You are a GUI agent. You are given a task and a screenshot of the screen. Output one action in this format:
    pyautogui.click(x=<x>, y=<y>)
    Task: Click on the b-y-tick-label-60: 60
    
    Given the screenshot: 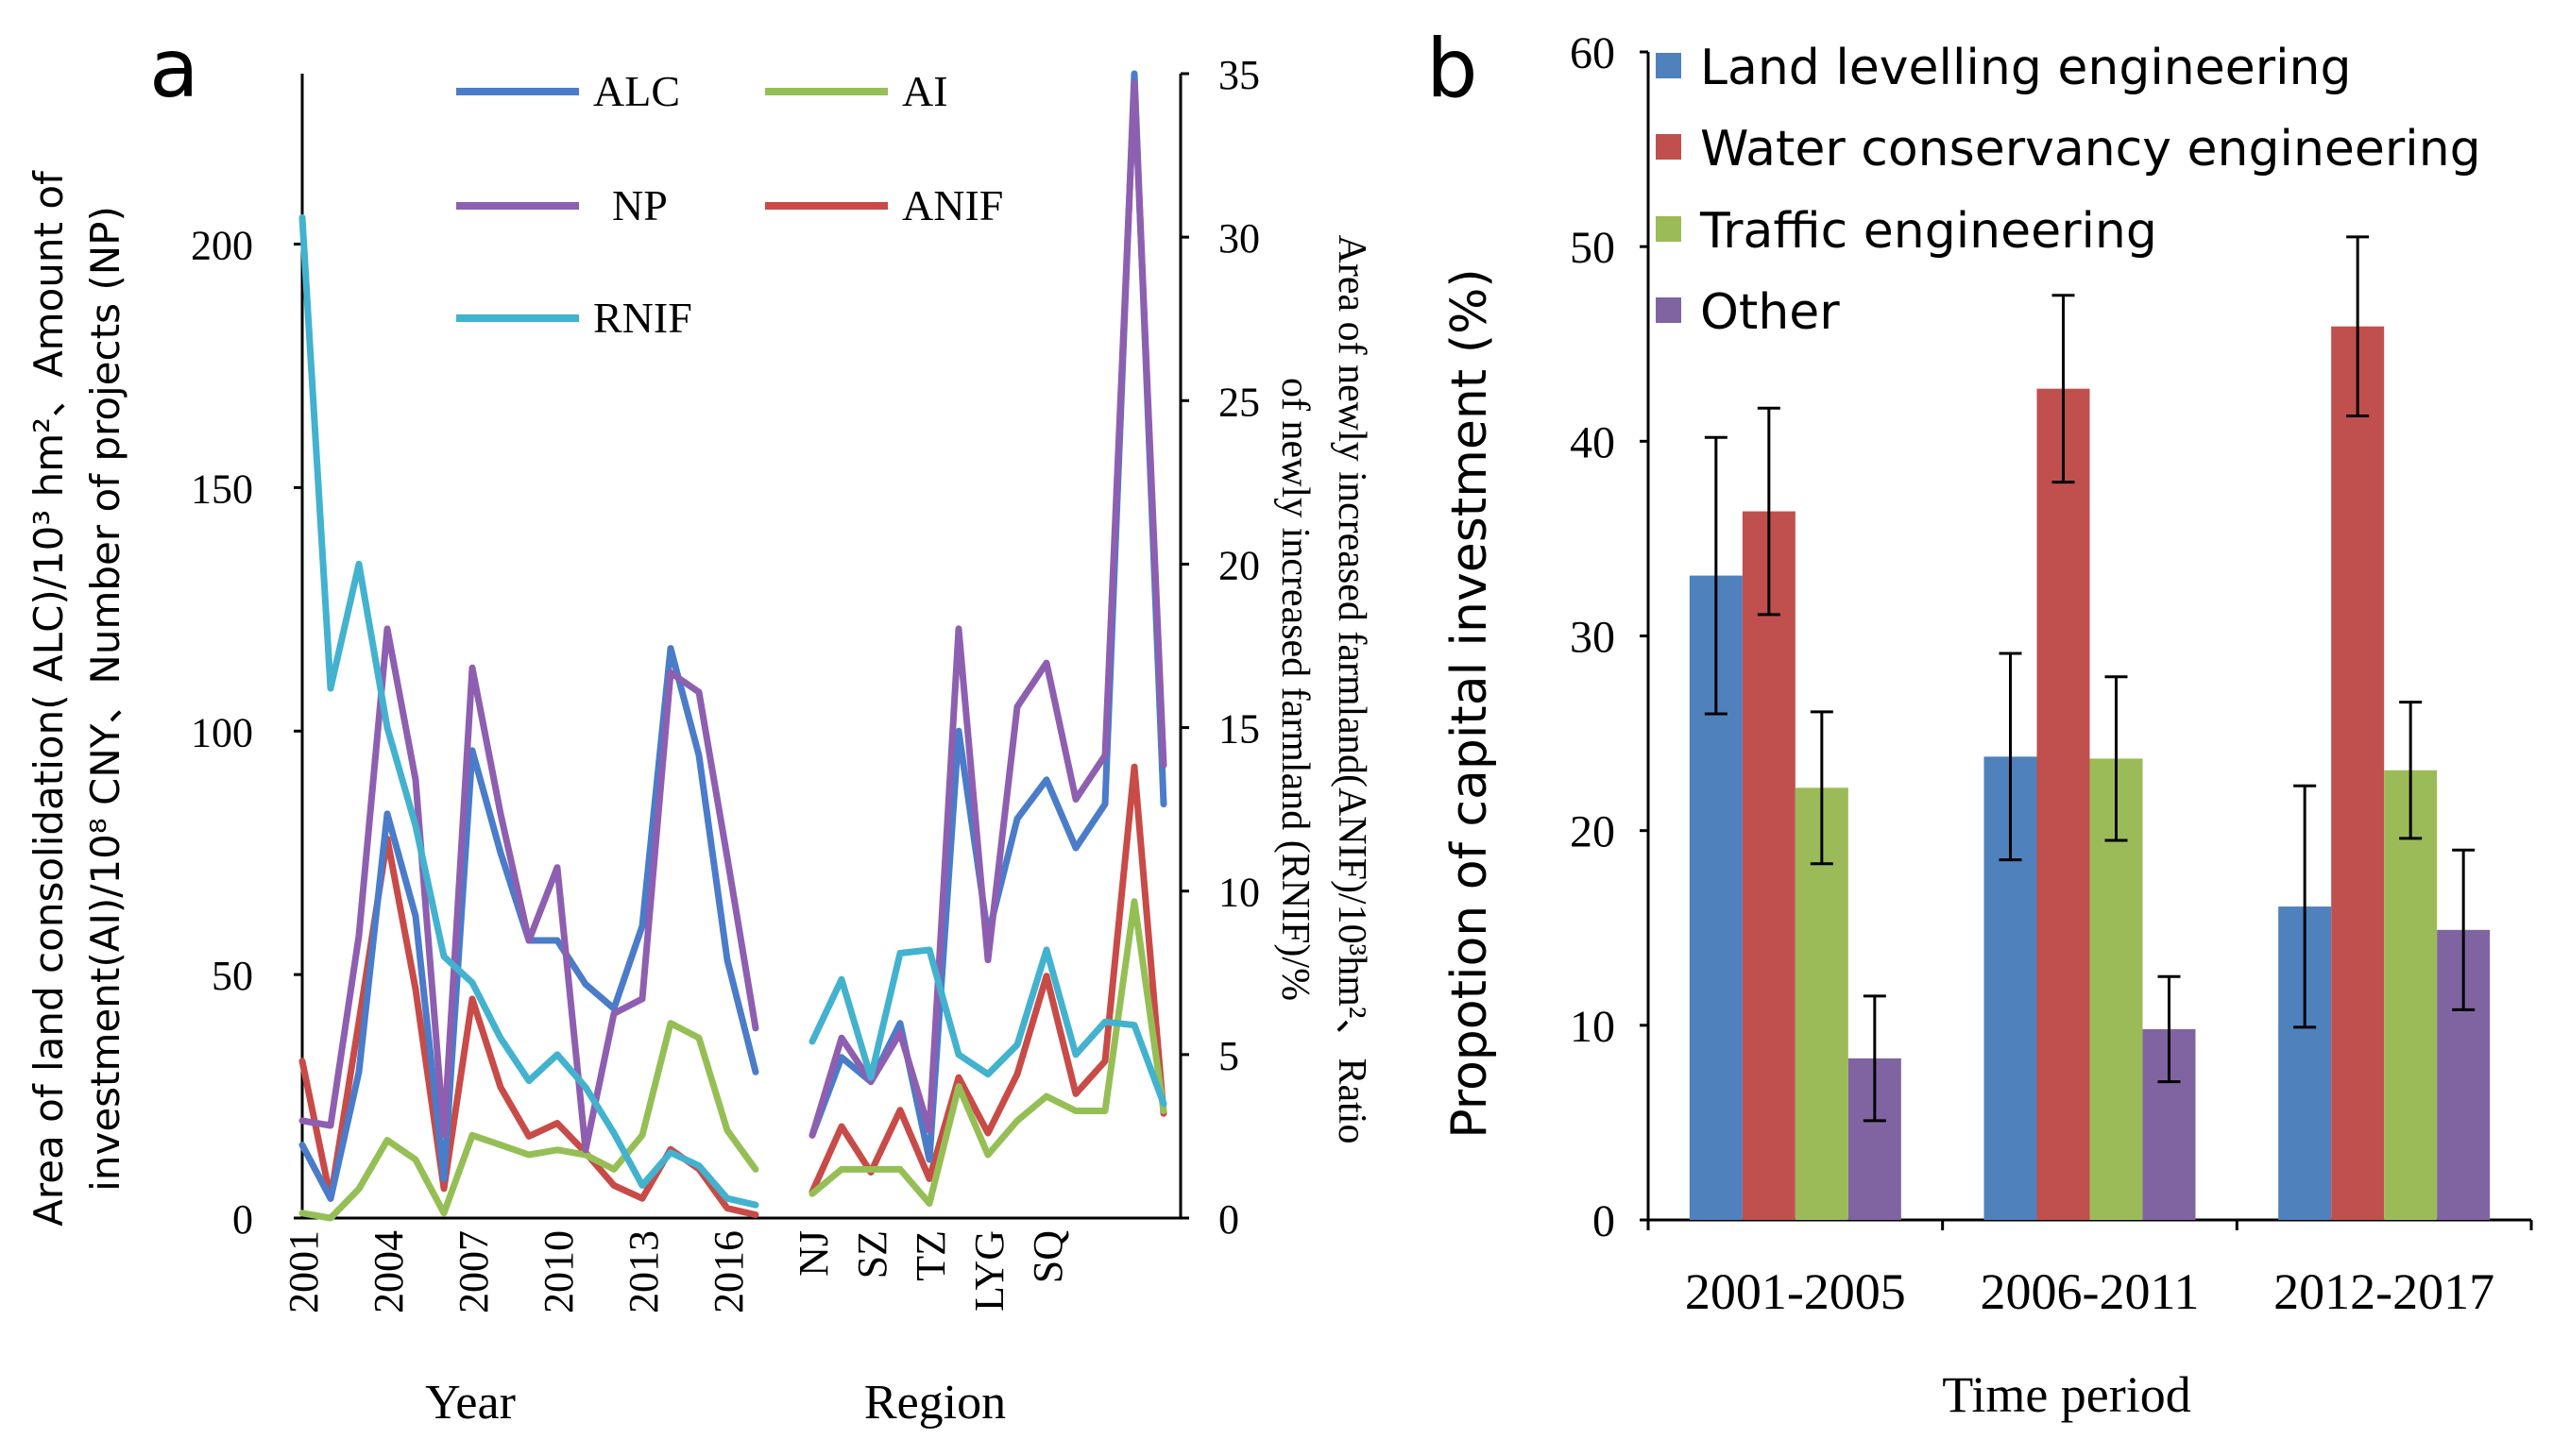 What is the action you would take?
    pyautogui.click(x=1592, y=53)
    